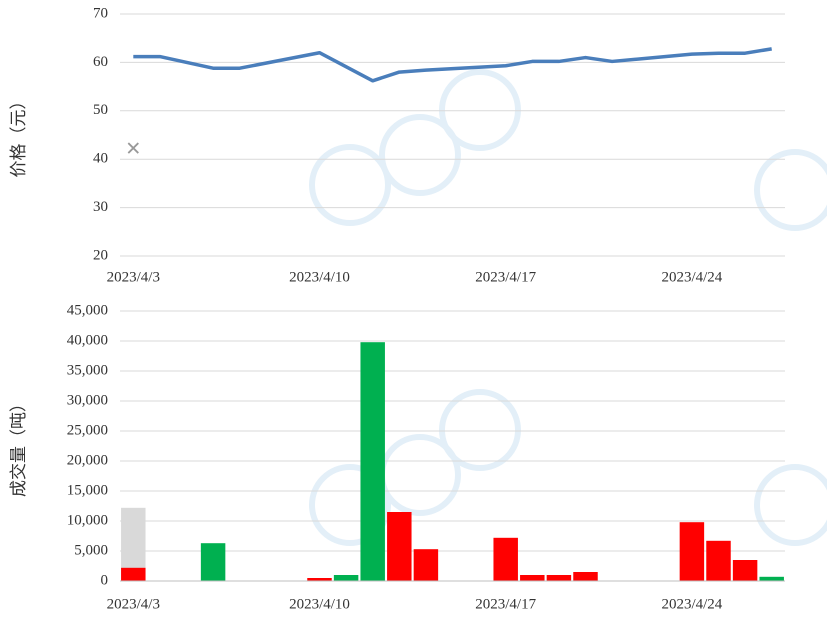 This screenshot has width=827, height=623. Describe the element at coordinates (87, 310) in the screenshot. I see `y-tick-label: 45,000` at that location.